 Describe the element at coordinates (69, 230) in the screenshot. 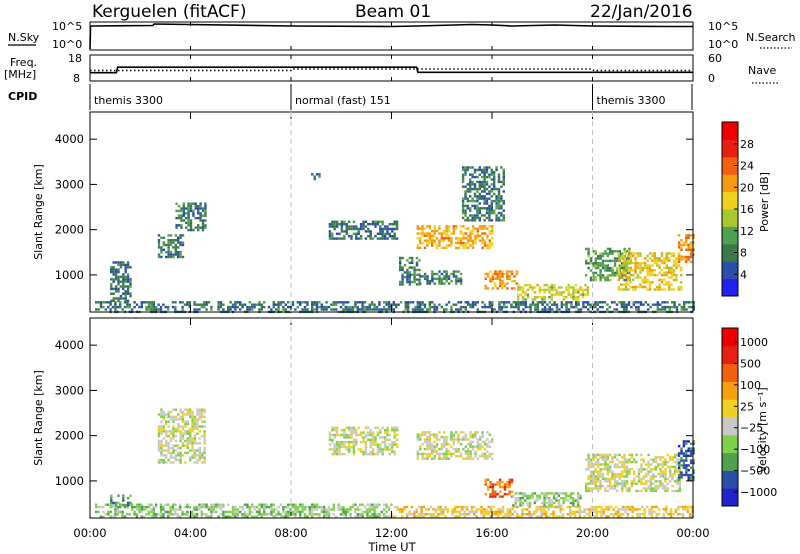

I see `power-ytick-label: 2000` at that location.